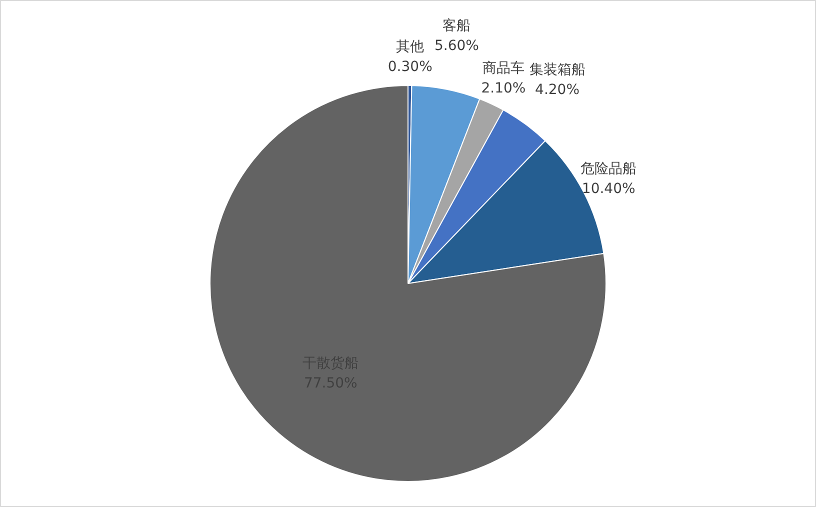 This screenshot has width=816, height=507. I want to click on slice-label: 危险品船, so click(608, 169).